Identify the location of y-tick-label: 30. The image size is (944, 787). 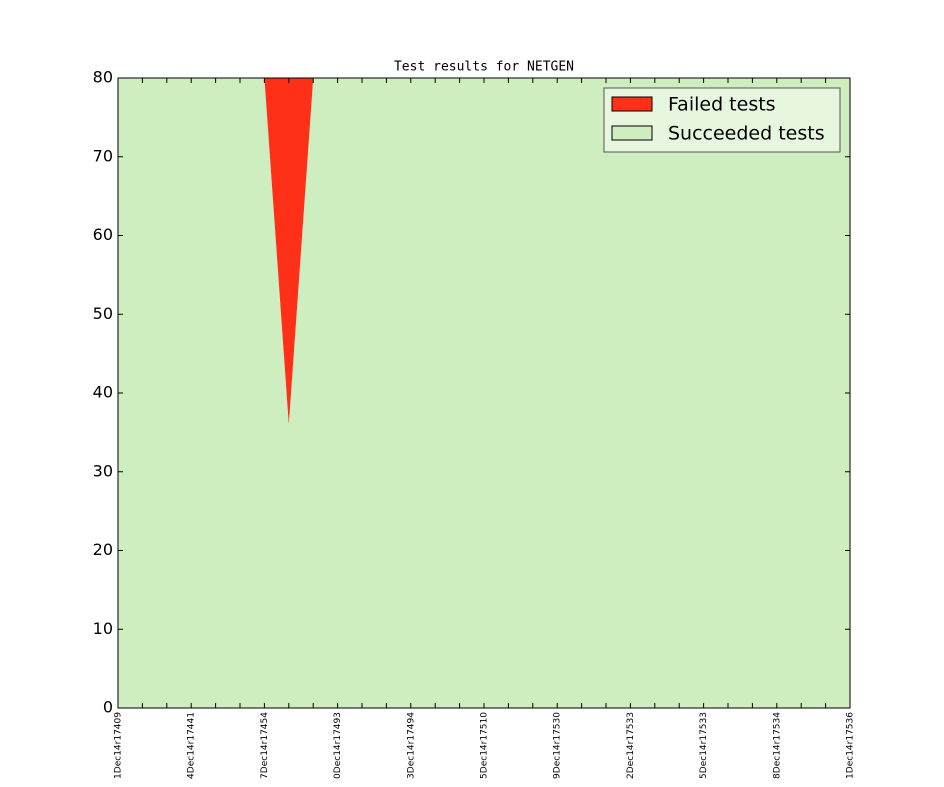
(103, 470).